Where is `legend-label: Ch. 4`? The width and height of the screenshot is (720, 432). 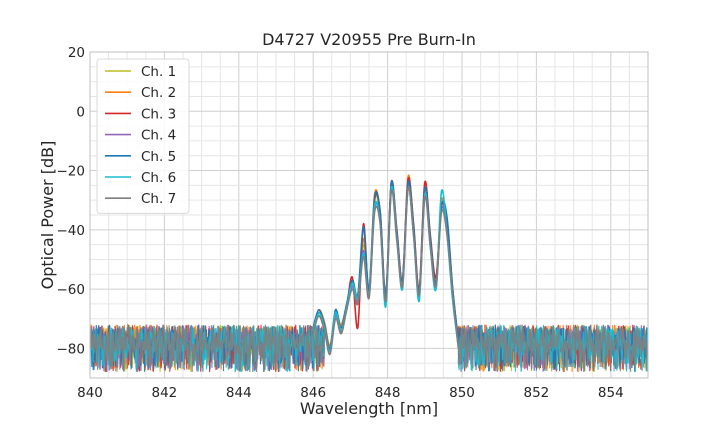
legend-label: Ch. 4 is located at coordinates (158, 136).